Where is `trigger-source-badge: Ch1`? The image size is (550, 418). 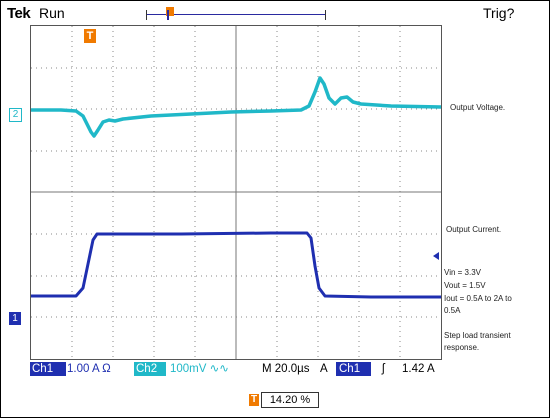 trigger-source-badge: Ch1 is located at coordinates (353, 369).